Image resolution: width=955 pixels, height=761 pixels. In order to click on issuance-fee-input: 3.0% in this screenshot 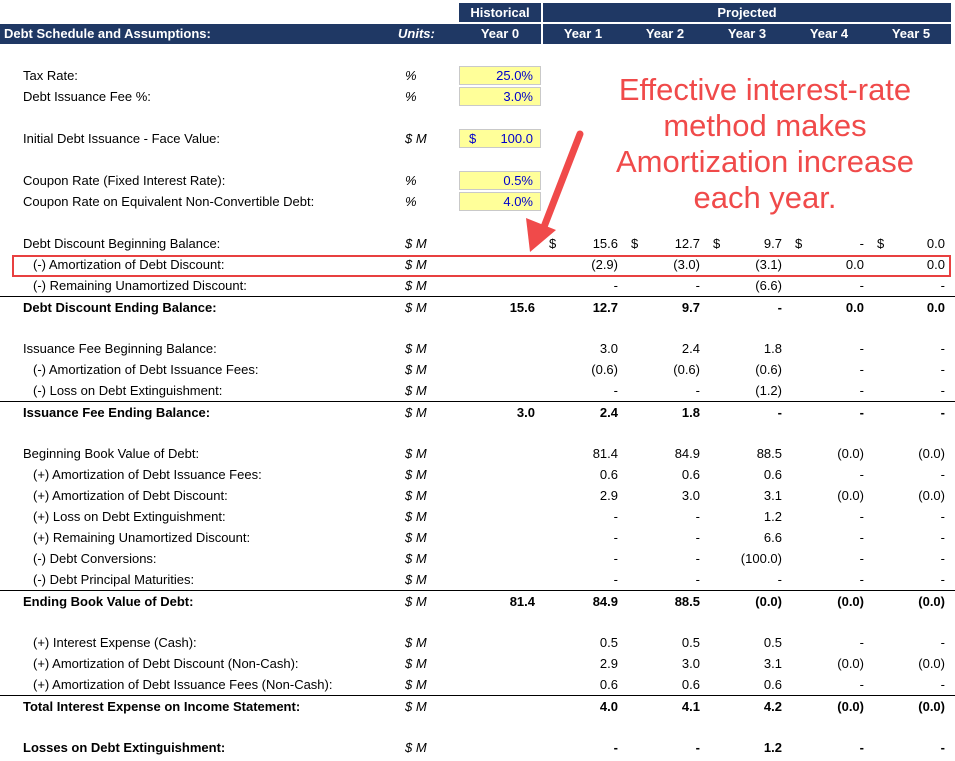, I will do `click(500, 96)`.